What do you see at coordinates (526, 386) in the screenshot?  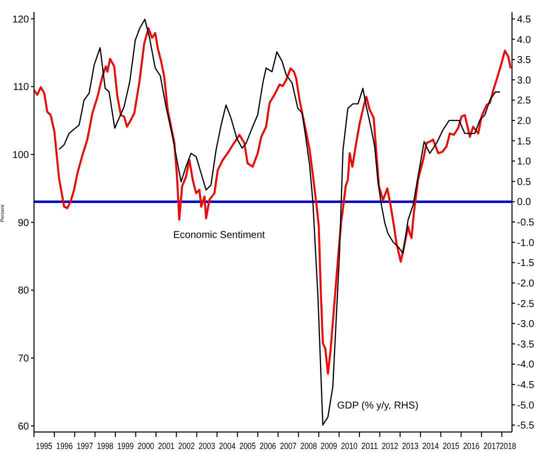 I see `y2-tick-label: -4.5` at bounding box center [526, 386].